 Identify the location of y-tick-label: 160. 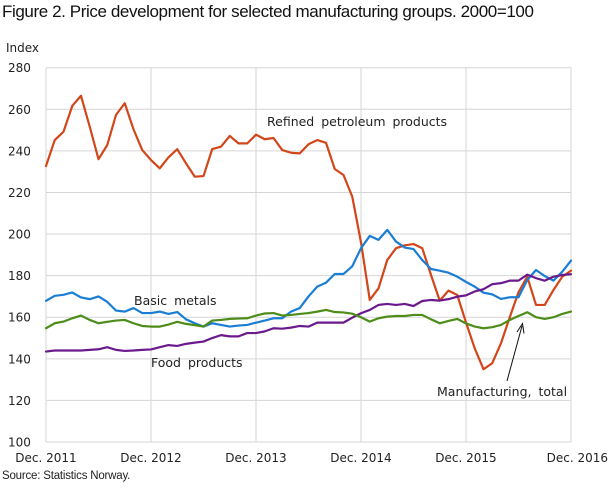
(19, 318).